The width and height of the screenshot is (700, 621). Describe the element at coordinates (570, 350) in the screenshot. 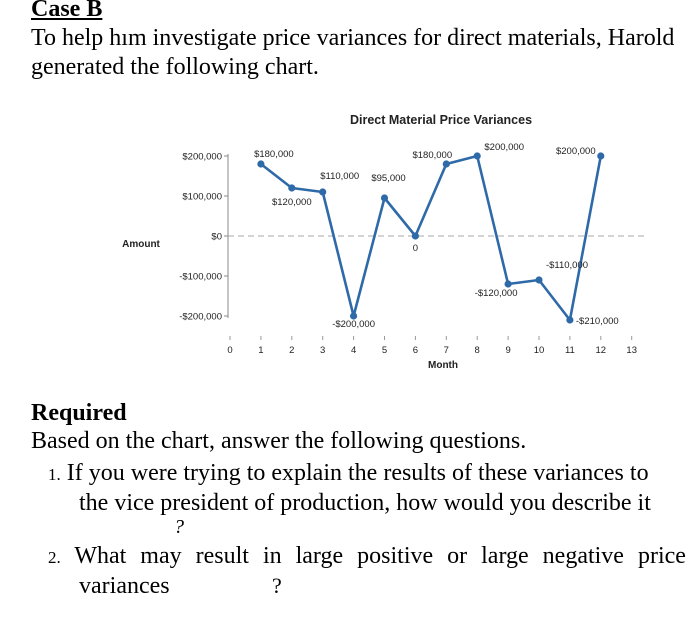

I see `x-tick-label: 11` at that location.